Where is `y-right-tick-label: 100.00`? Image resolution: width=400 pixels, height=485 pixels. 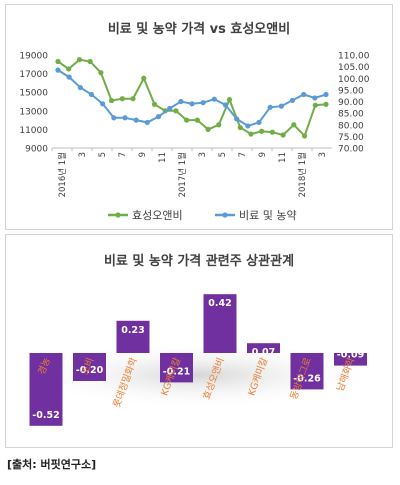 y-right-tick-label: 100.00 is located at coordinates (354, 80).